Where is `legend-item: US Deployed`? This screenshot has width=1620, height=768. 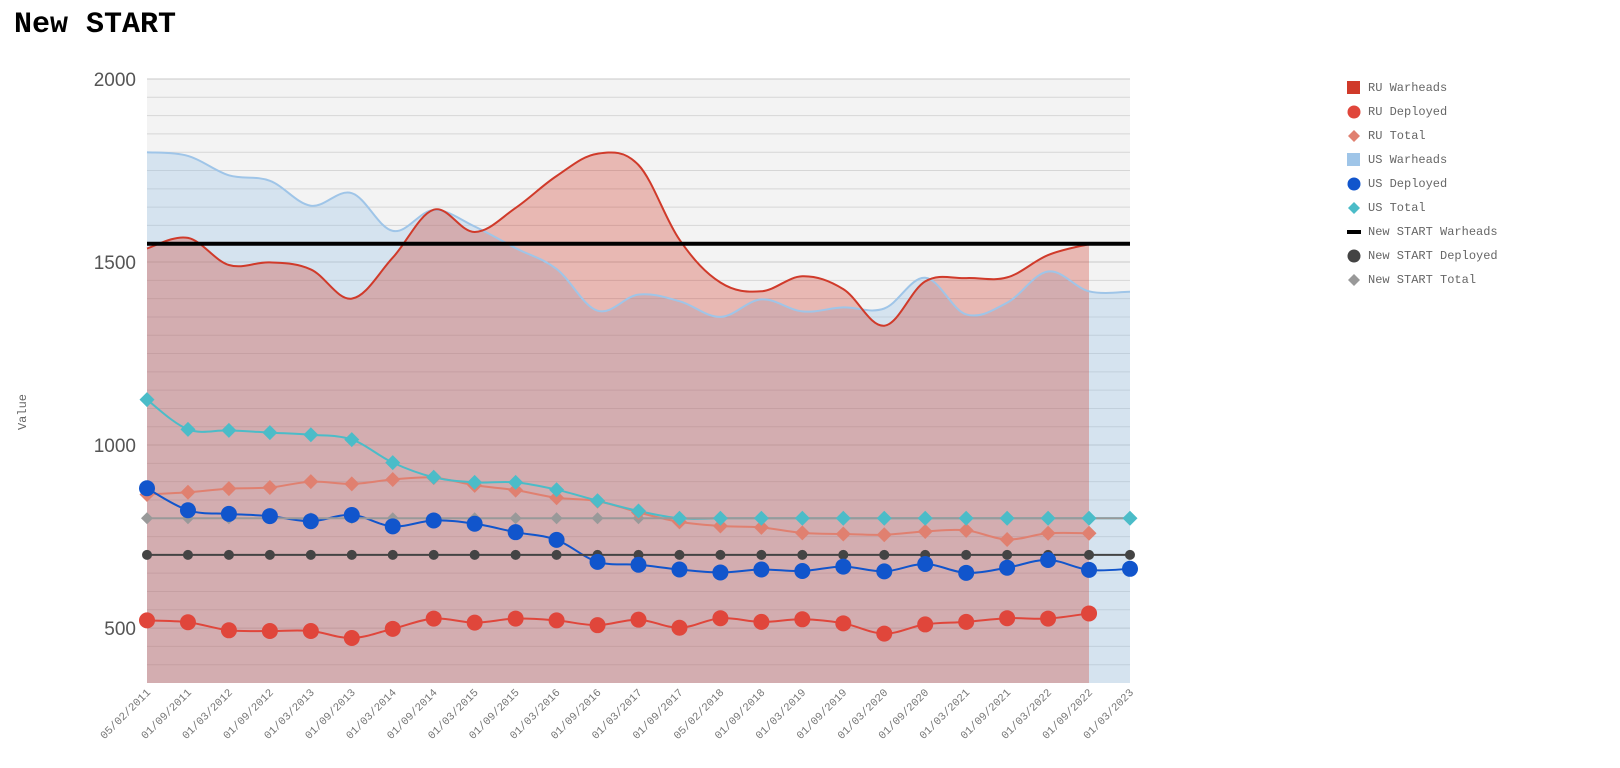
legend-item: US Deployed is located at coordinates (1421, 184).